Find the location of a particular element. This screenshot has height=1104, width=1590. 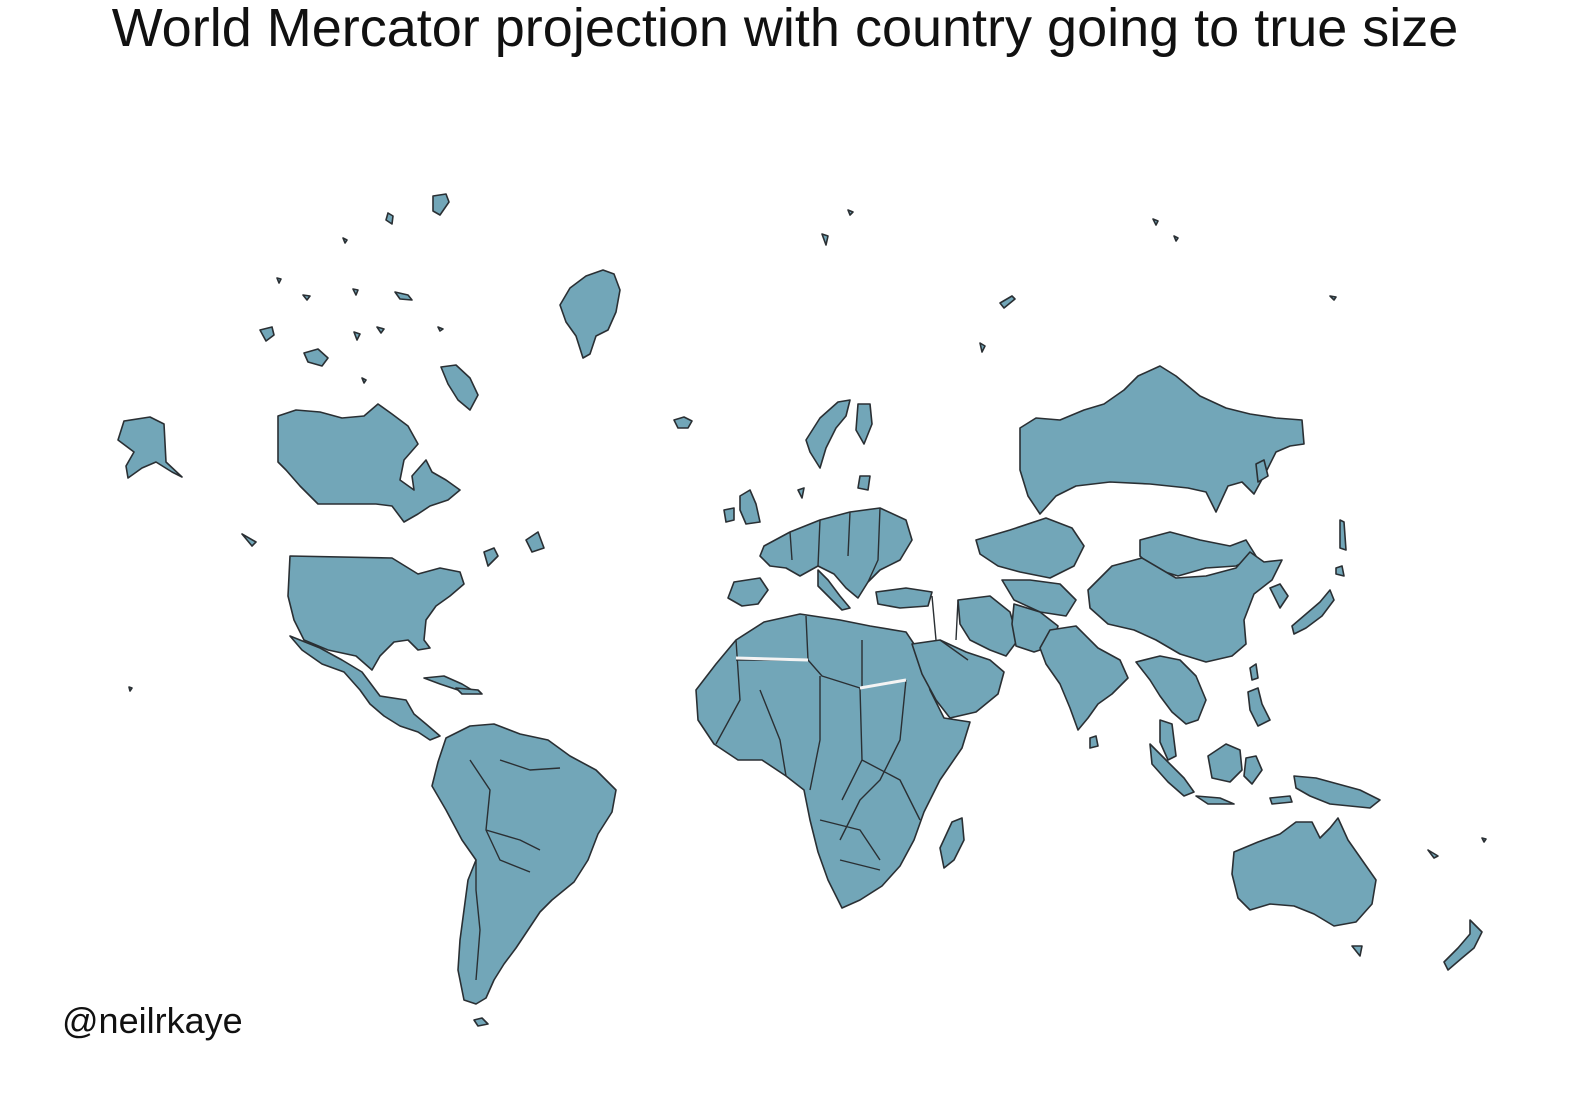

falklands is located at coordinates (481, 1022).